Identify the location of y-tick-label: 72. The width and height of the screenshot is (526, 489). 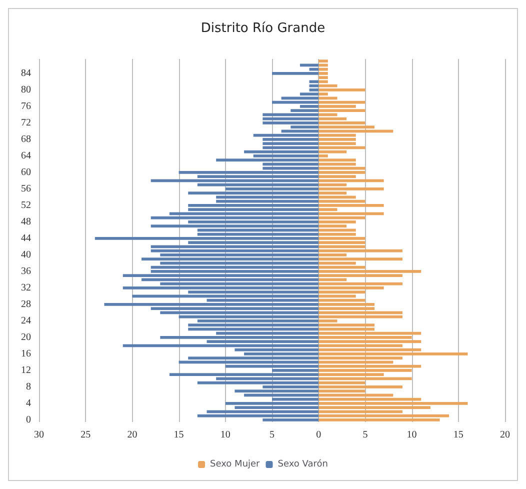
(26, 122).